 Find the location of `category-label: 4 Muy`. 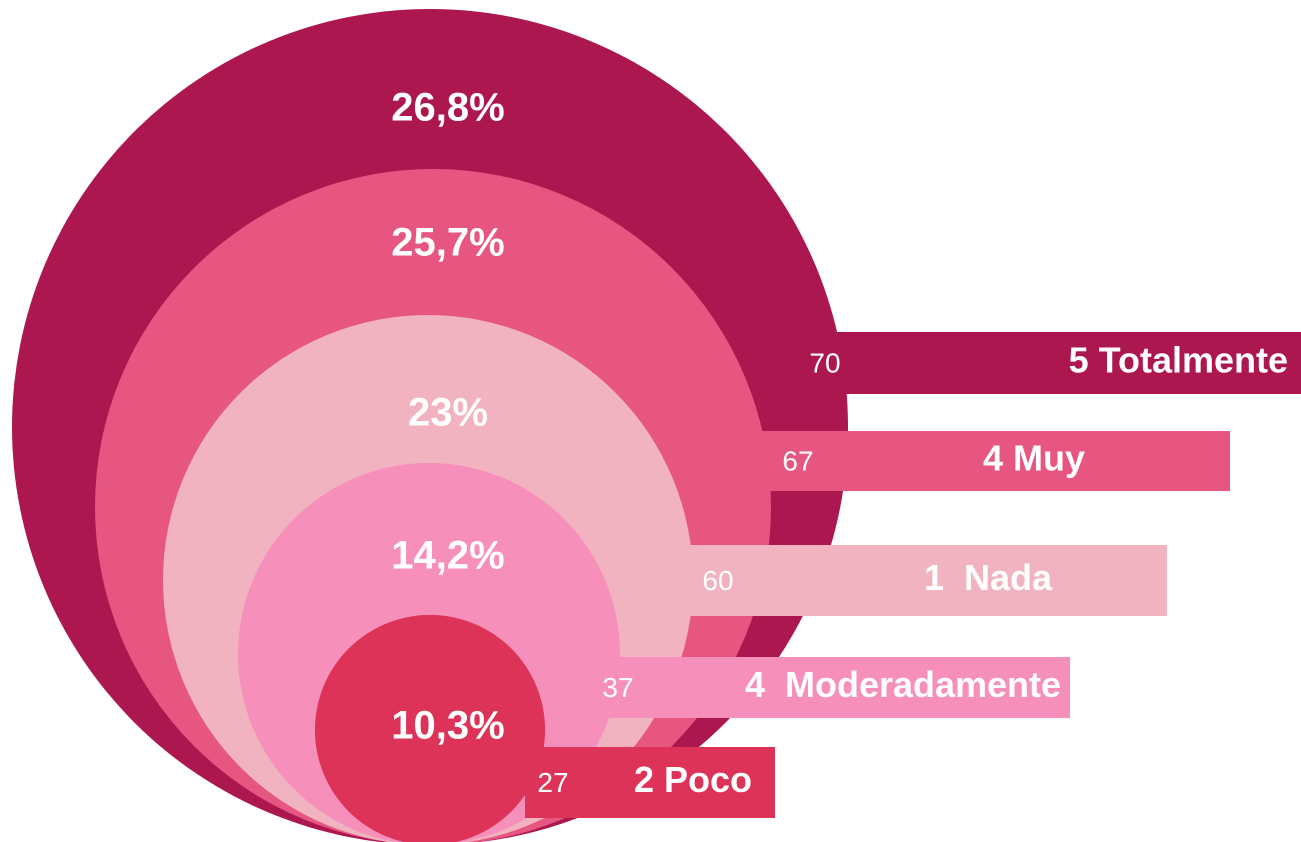

category-label: 4 Muy is located at coordinates (1034, 458).